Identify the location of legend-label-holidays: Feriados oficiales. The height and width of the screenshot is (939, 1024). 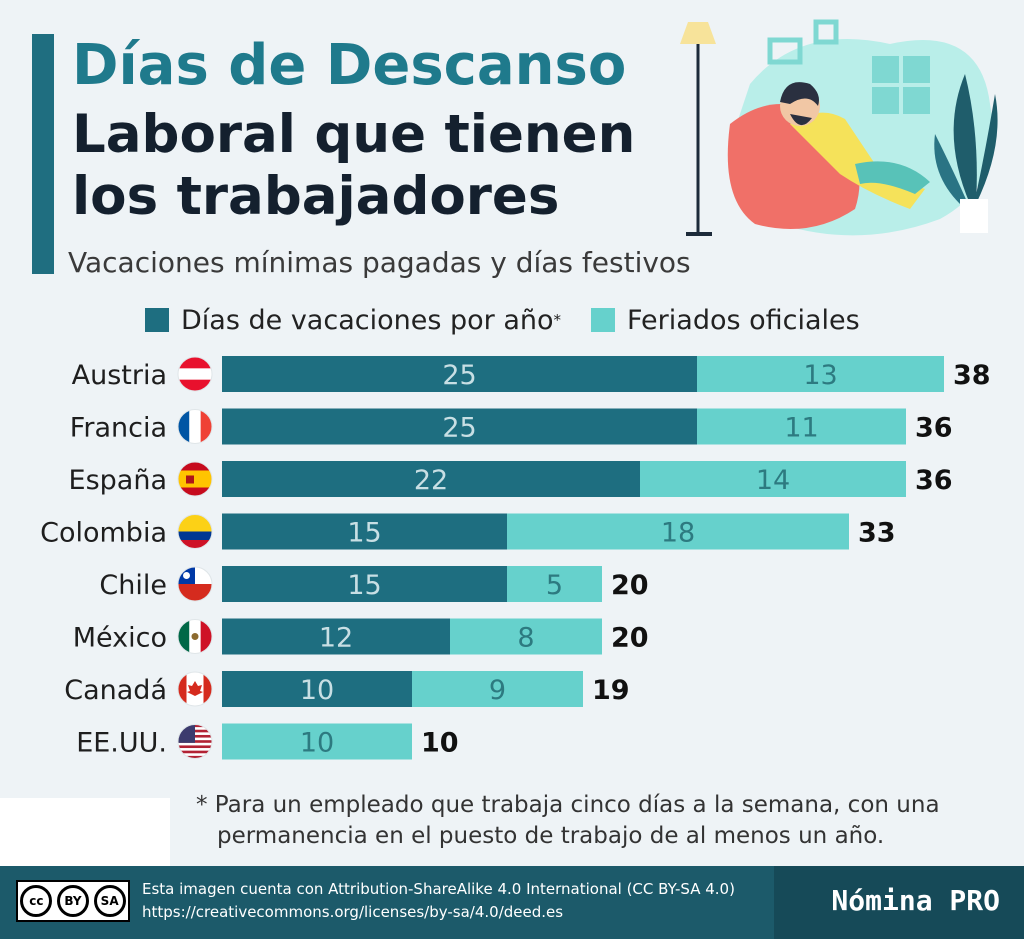
(743, 320).